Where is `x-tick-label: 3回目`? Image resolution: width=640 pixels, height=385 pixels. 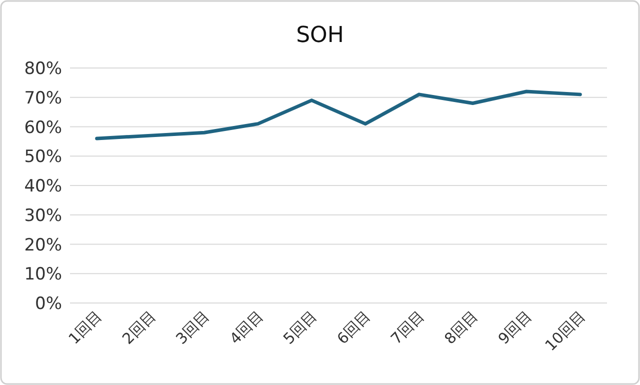
x-tick-label: 3回目 is located at coordinates (193, 327).